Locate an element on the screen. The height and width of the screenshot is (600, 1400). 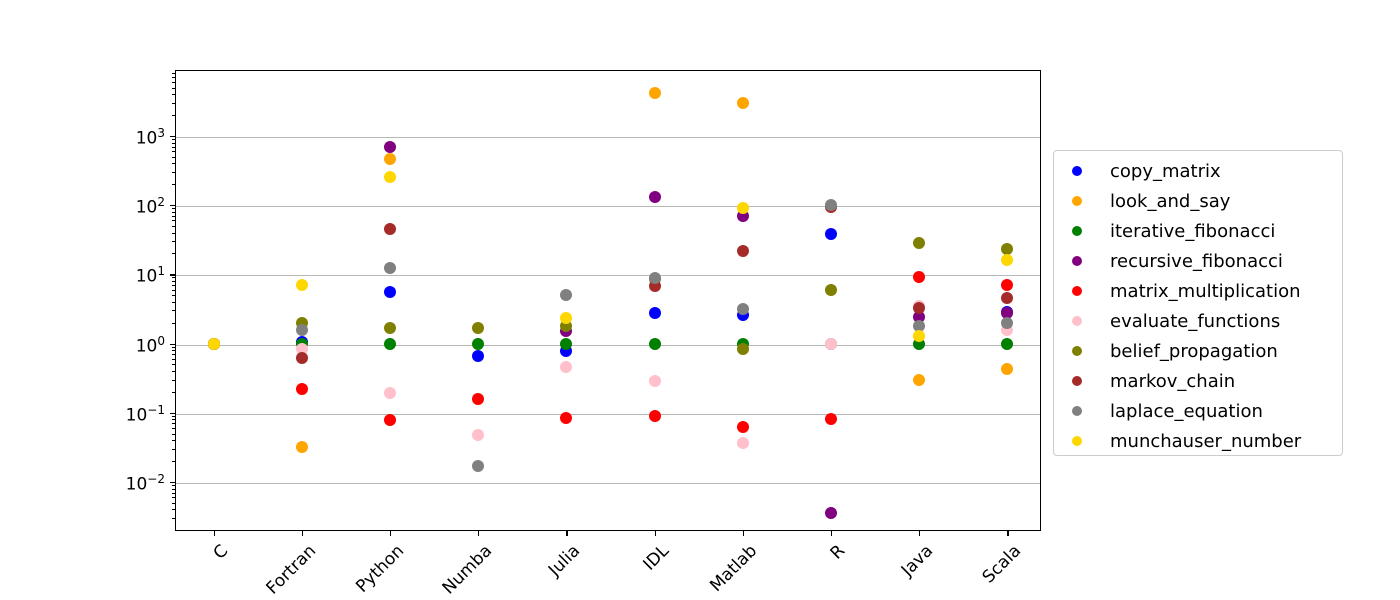
y-tick-label: 10³ is located at coordinates (150, 137).